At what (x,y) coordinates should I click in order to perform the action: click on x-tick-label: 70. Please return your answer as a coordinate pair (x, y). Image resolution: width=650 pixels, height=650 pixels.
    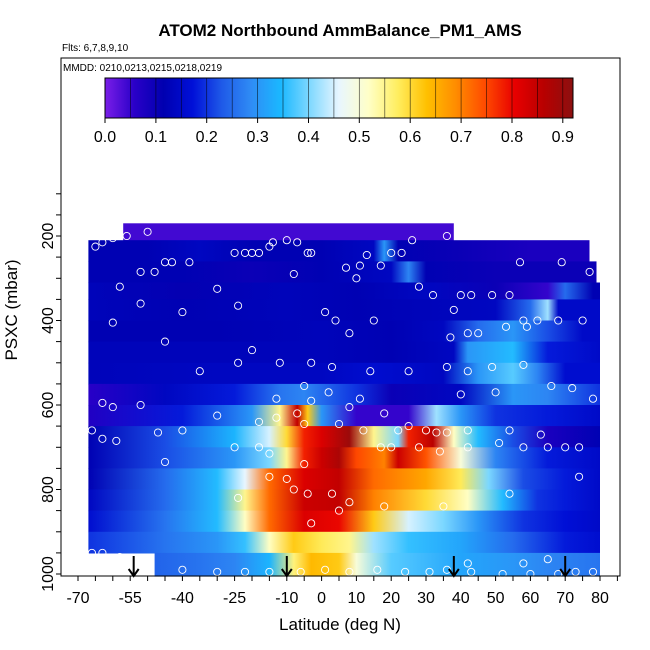
    Looking at the image, I should click on (565, 598).